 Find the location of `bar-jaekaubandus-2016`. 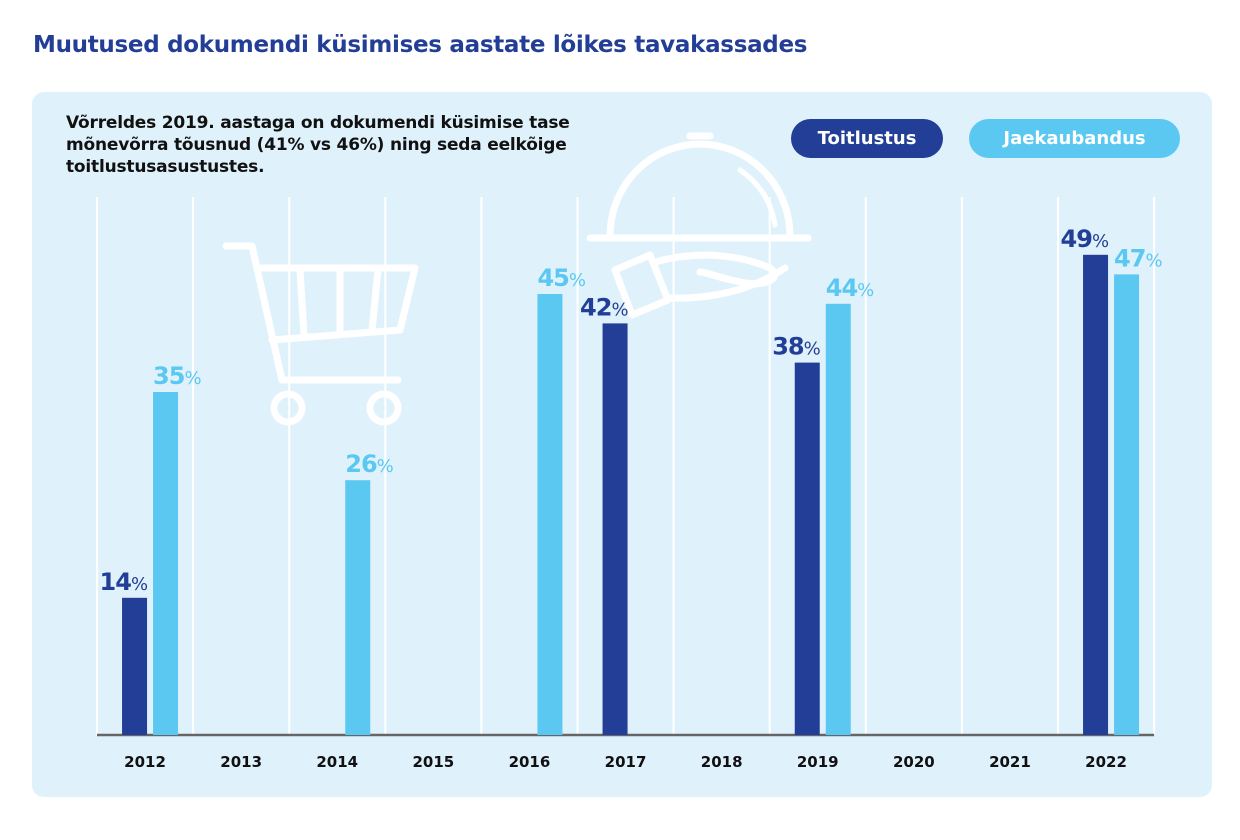

bar-jaekaubandus-2016 is located at coordinates (550, 514).